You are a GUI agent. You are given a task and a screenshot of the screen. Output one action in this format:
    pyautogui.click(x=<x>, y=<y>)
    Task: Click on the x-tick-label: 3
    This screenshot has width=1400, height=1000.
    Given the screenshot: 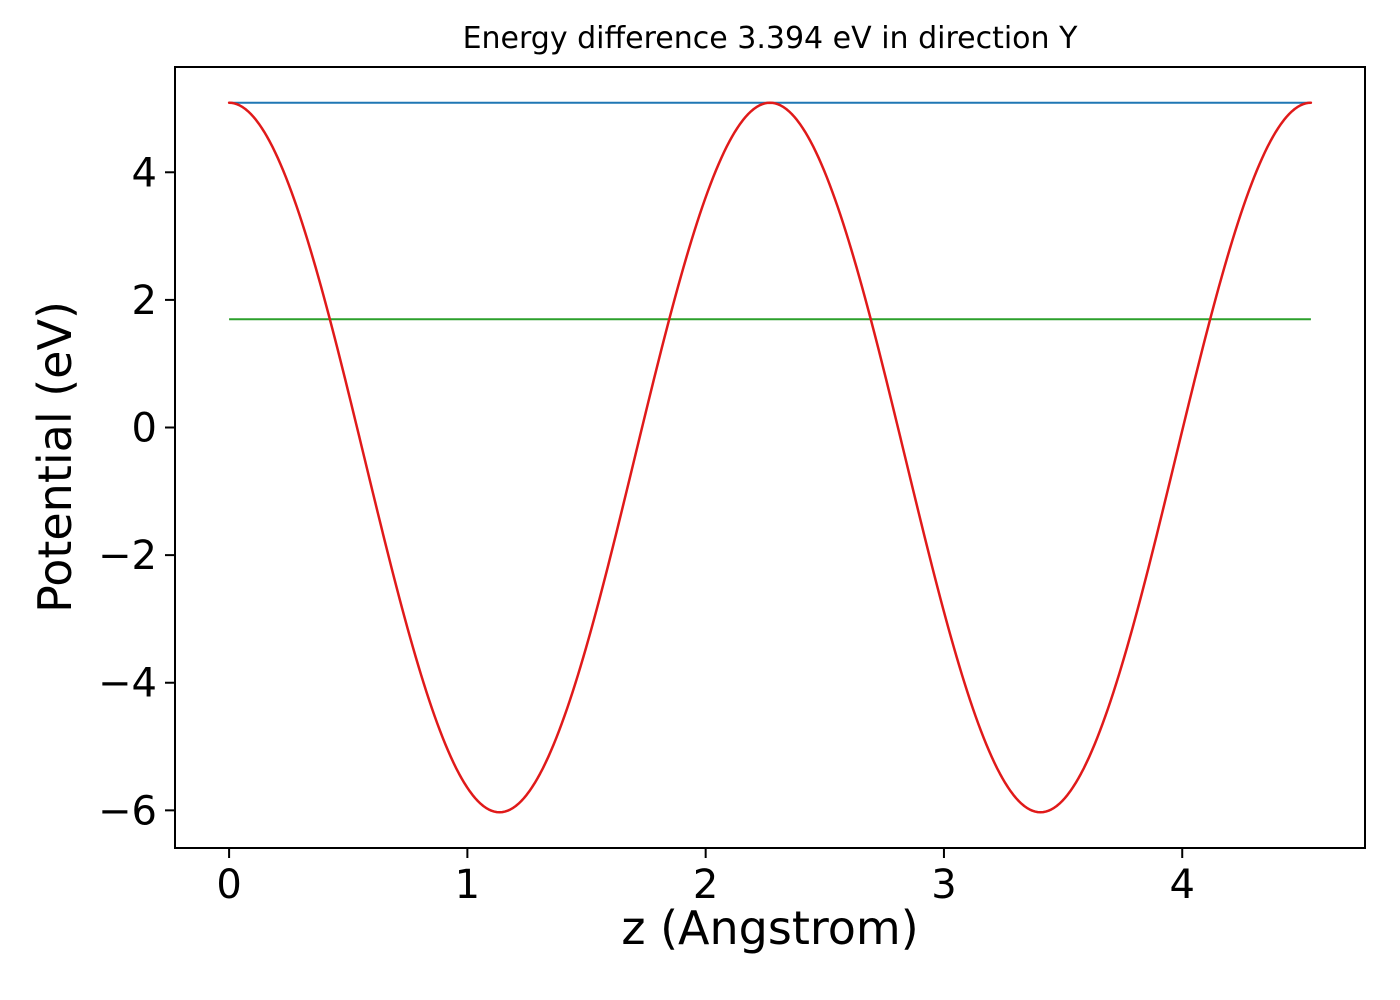 What is the action you would take?
    pyautogui.click(x=943, y=885)
    